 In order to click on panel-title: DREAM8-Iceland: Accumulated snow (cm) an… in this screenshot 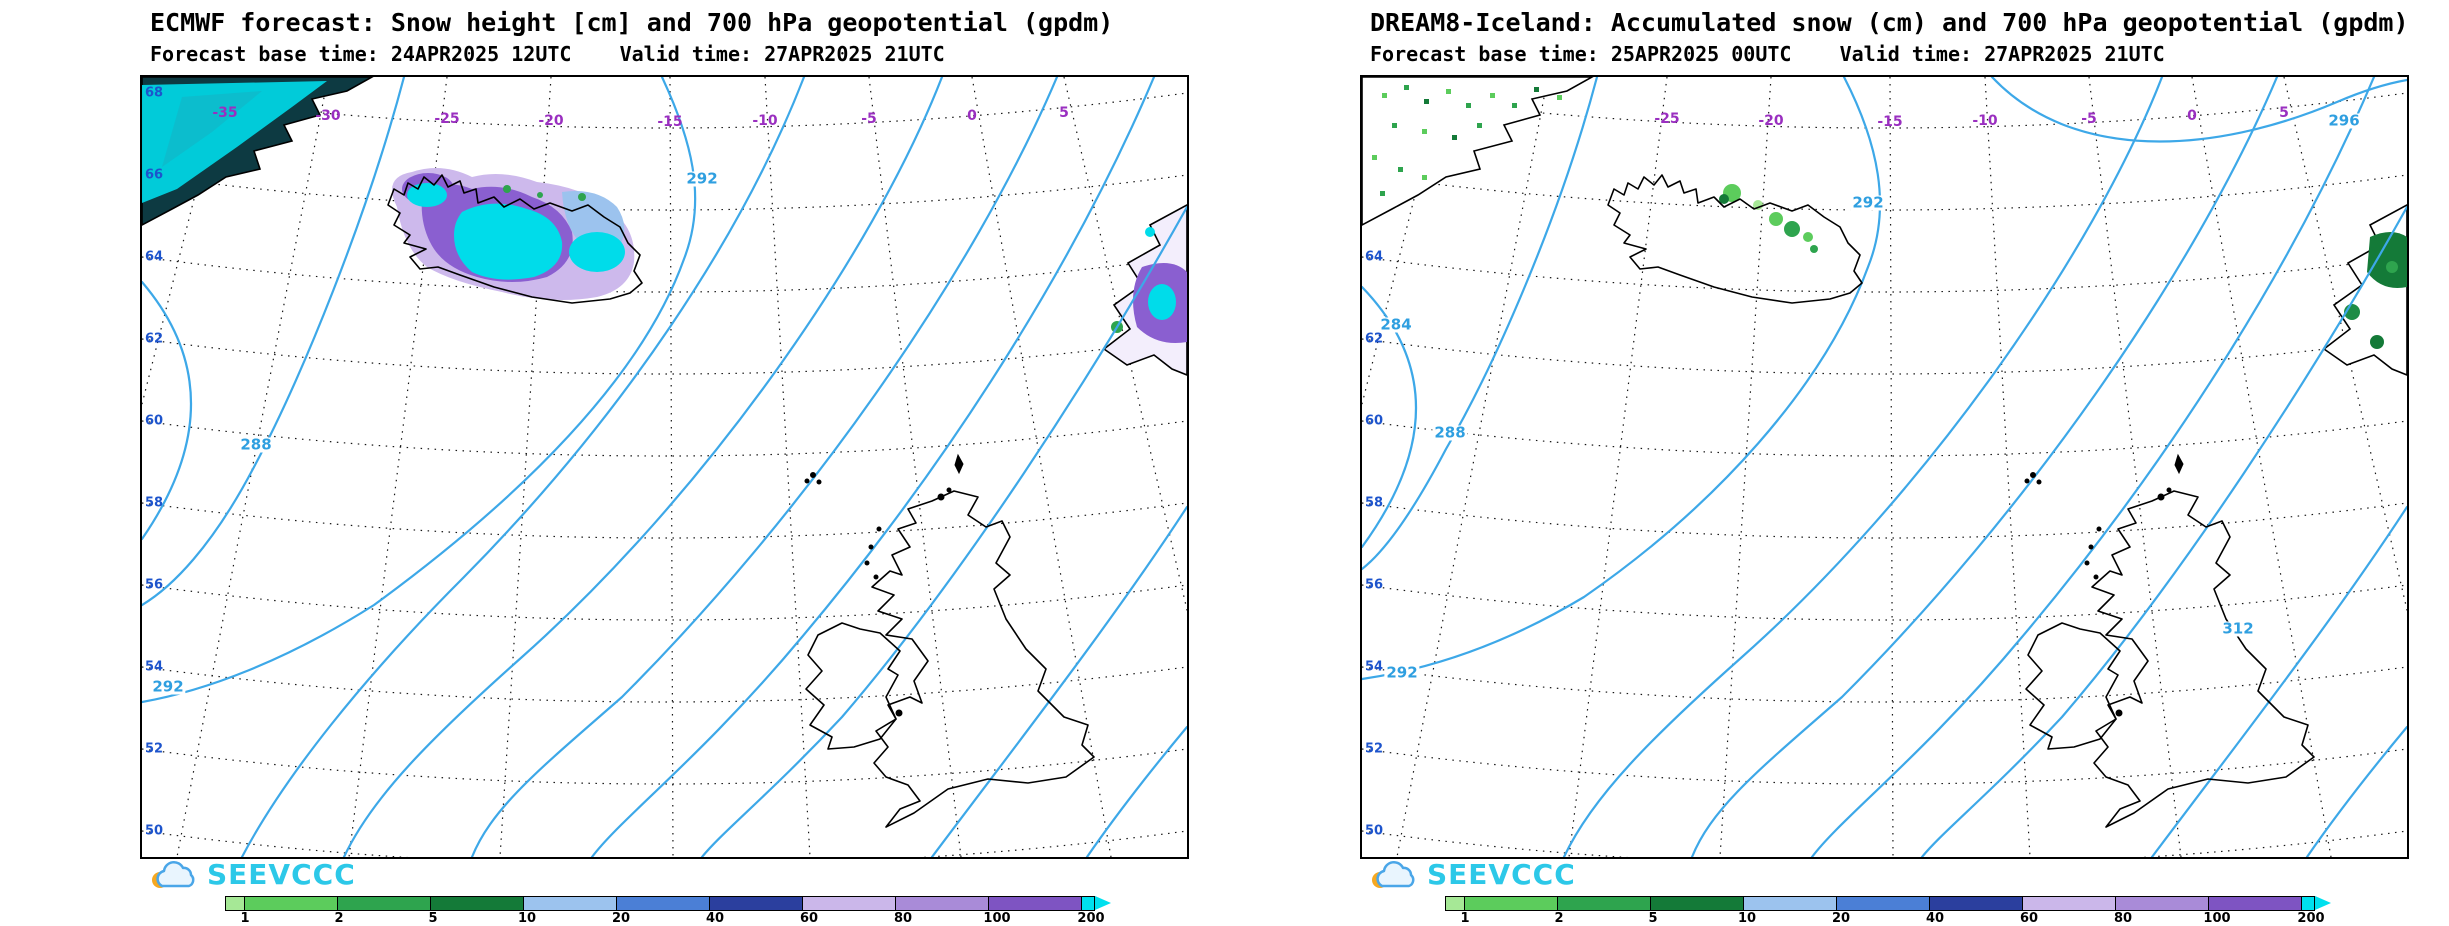, I will do `click(1889, 22)`.